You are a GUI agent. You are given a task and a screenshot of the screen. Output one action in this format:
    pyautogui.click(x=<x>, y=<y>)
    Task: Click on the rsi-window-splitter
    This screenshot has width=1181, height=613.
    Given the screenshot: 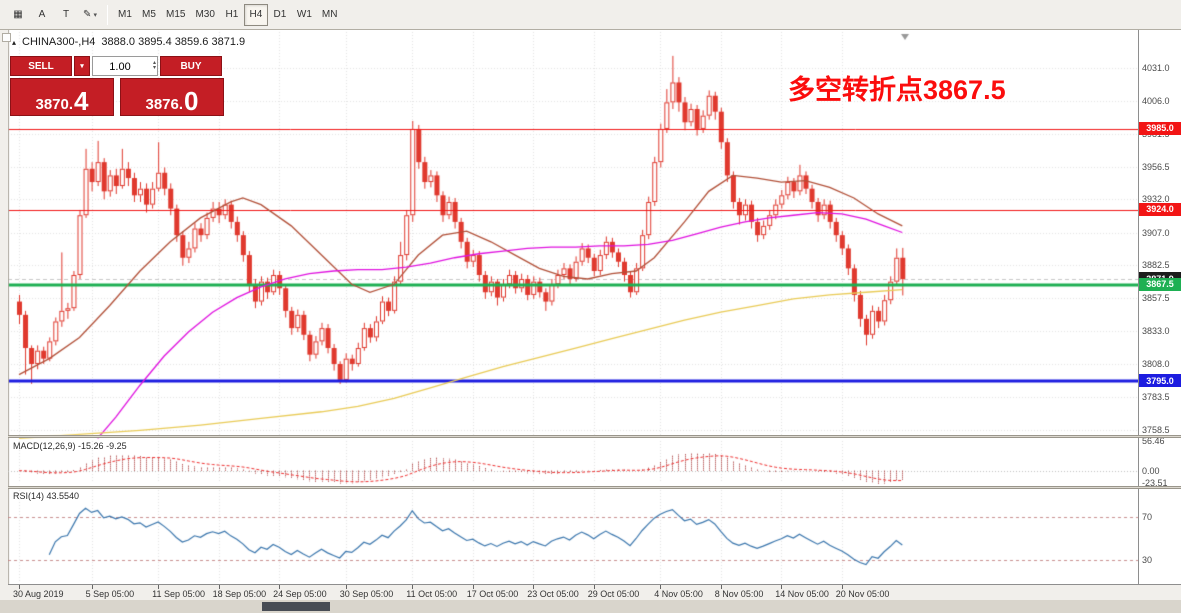 What is the action you would take?
    pyautogui.click(x=594, y=487)
    